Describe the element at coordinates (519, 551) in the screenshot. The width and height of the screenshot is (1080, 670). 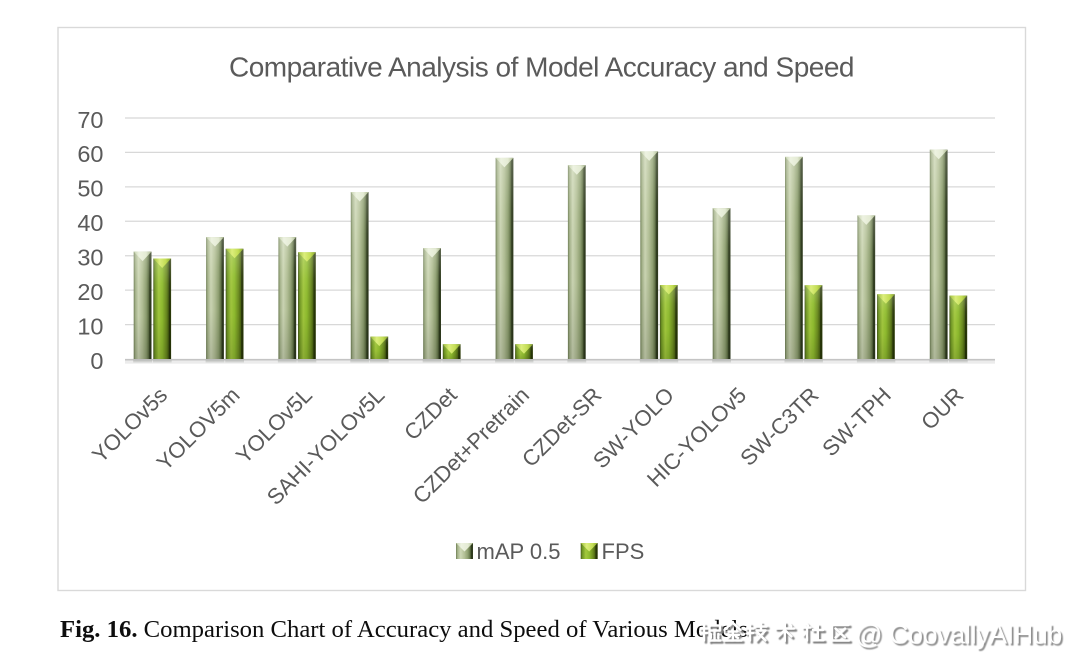
I see `svg-text: mAP 0.5` at that location.